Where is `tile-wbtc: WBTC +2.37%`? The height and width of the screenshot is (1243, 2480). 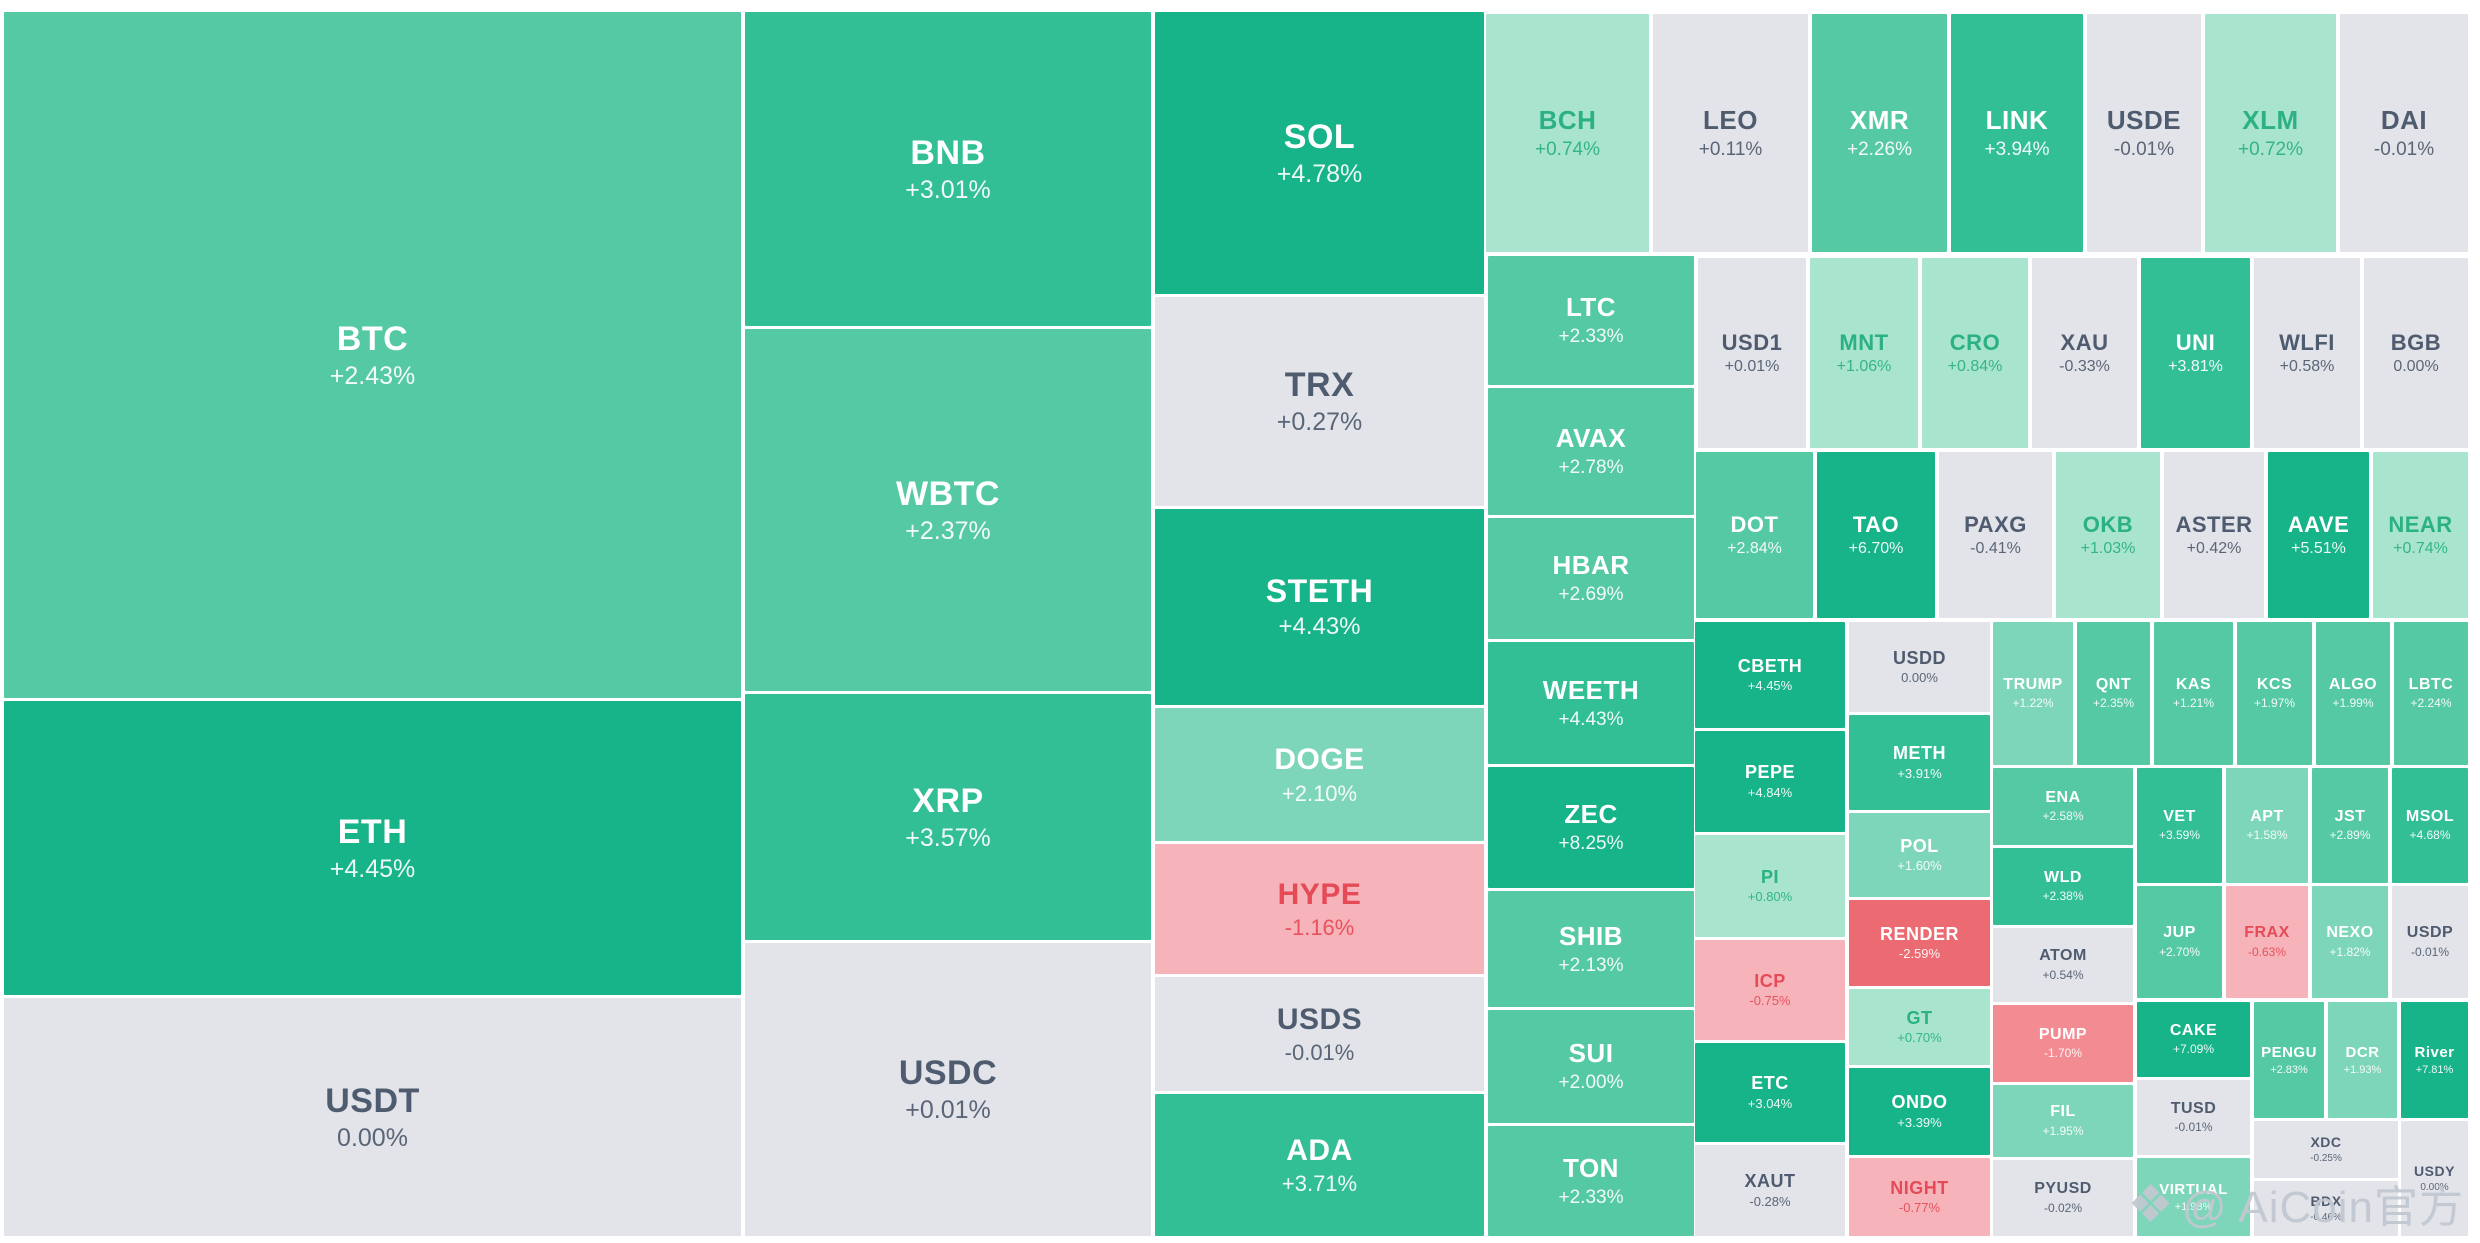 tile-wbtc: WBTC +2.37% is located at coordinates (948, 510).